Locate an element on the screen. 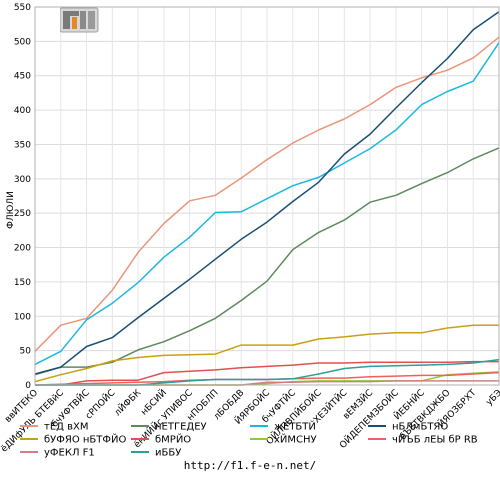 The height and width of the screenshot is (500, 500). legend-label: жЕТБТЙ is located at coordinates (295, 426).